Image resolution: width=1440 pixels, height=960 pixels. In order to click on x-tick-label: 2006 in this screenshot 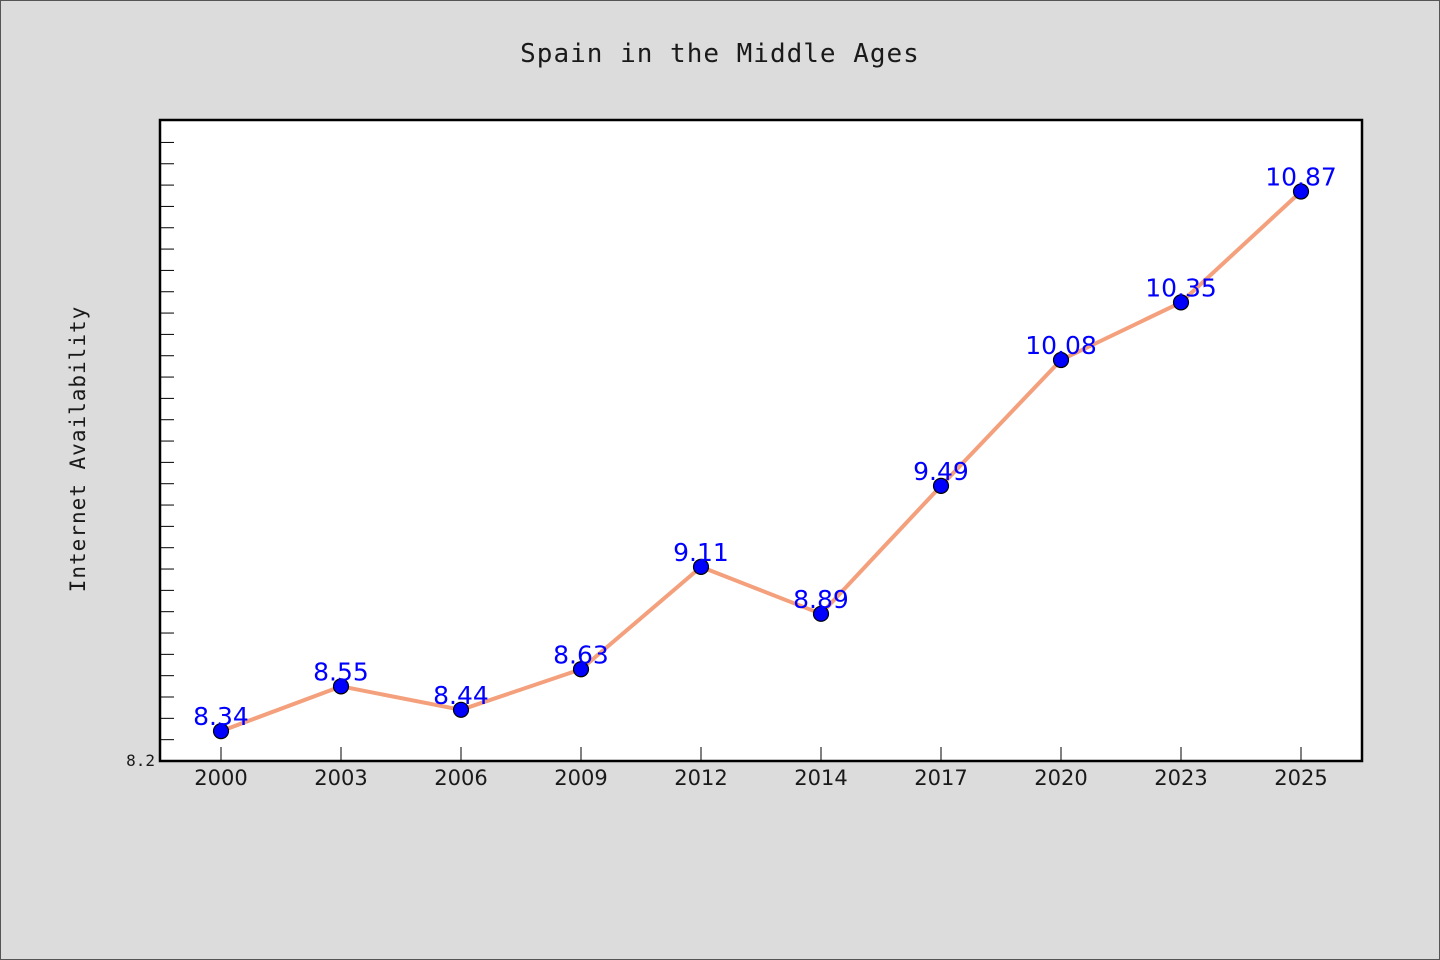, I will do `click(460, 778)`.